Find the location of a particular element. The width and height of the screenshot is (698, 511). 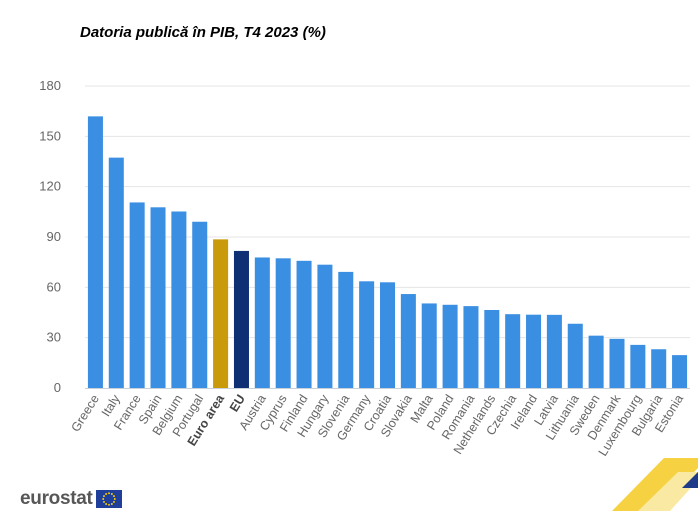

y-tick-label: 30 is located at coordinates (54, 337).